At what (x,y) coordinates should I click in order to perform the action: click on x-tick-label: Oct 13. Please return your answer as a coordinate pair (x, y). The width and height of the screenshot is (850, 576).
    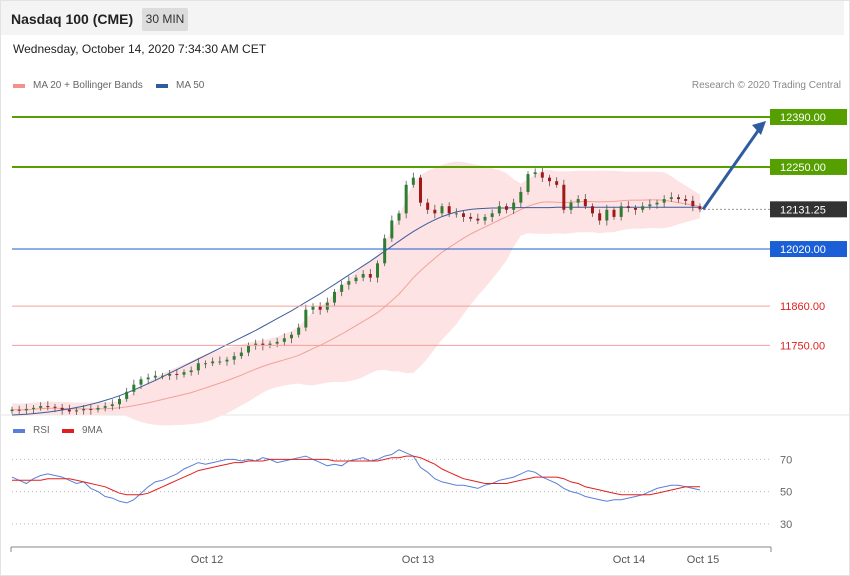
    Looking at the image, I should click on (418, 560).